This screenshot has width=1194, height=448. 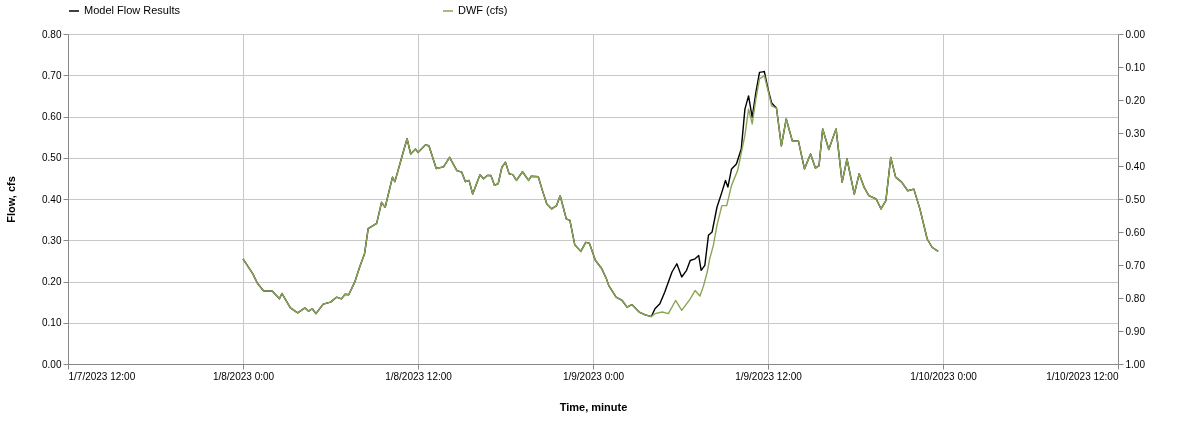 I want to click on x-tick-label: 1/9/2023 12:00, so click(x=769, y=376).